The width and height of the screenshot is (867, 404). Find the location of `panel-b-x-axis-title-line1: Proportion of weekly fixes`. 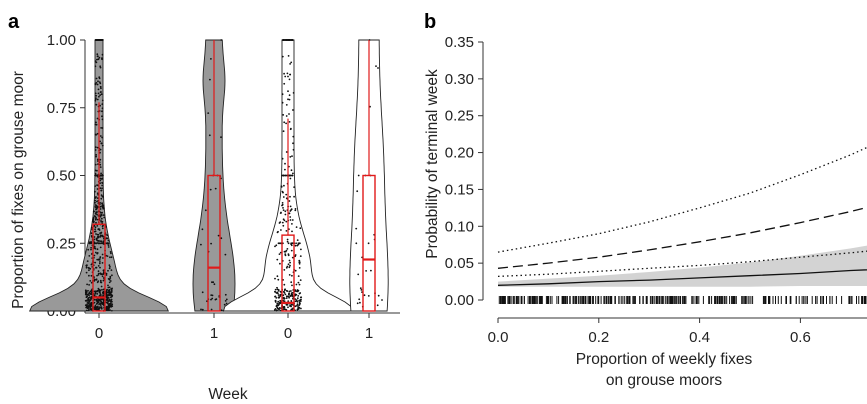

panel-b-x-axis-title-line1: Proportion of weekly fixes is located at coordinates (664, 359).